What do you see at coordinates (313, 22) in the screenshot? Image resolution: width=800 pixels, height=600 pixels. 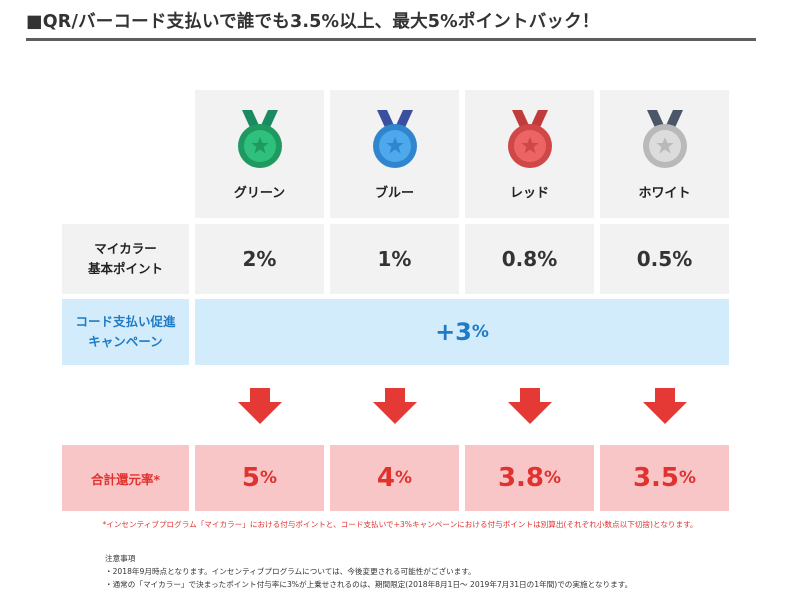 I see `page-title: ■QR/バーコード支払いで誰でも3.5%以上、最大5%ポイントバック！` at bounding box center [313, 22].